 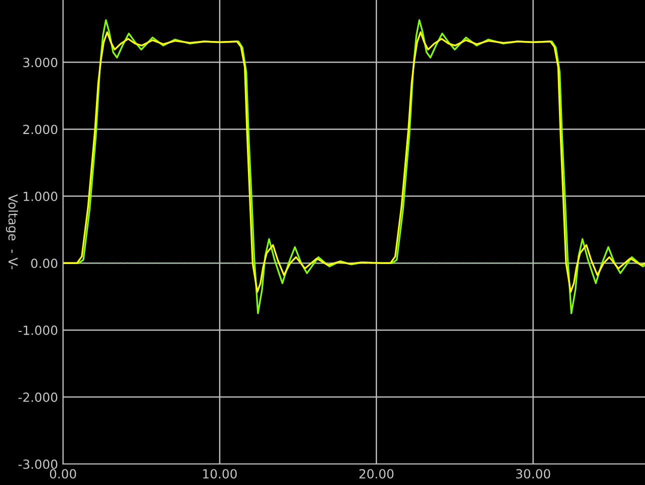 What do you see at coordinates (41, 197) in the screenshot?
I see `y-tick-label: 1.000` at bounding box center [41, 197].